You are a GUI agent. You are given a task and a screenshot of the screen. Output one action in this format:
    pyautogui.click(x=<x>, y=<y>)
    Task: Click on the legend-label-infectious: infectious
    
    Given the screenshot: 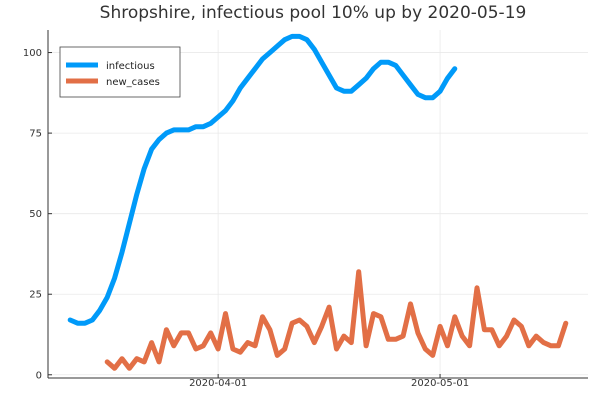 What is the action you would take?
    pyautogui.click(x=130, y=66)
    